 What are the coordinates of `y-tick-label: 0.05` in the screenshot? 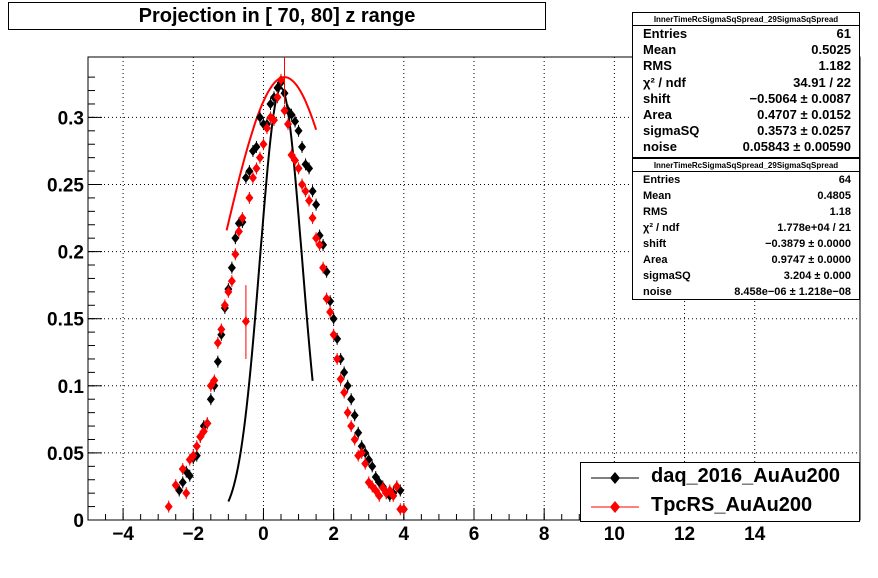 It's located at (65, 454).